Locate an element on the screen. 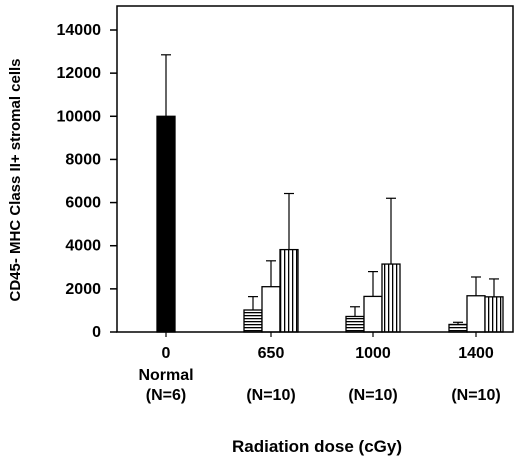  y-tick-label: 2000 is located at coordinates (83, 289).